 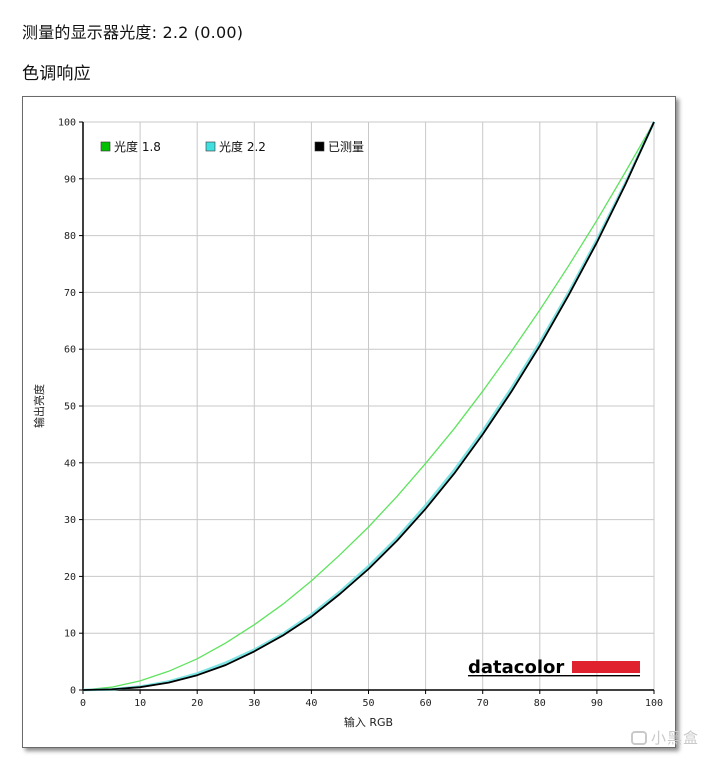 What do you see at coordinates (70, 520) in the screenshot?
I see `y-tick-label: 30` at bounding box center [70, 520].